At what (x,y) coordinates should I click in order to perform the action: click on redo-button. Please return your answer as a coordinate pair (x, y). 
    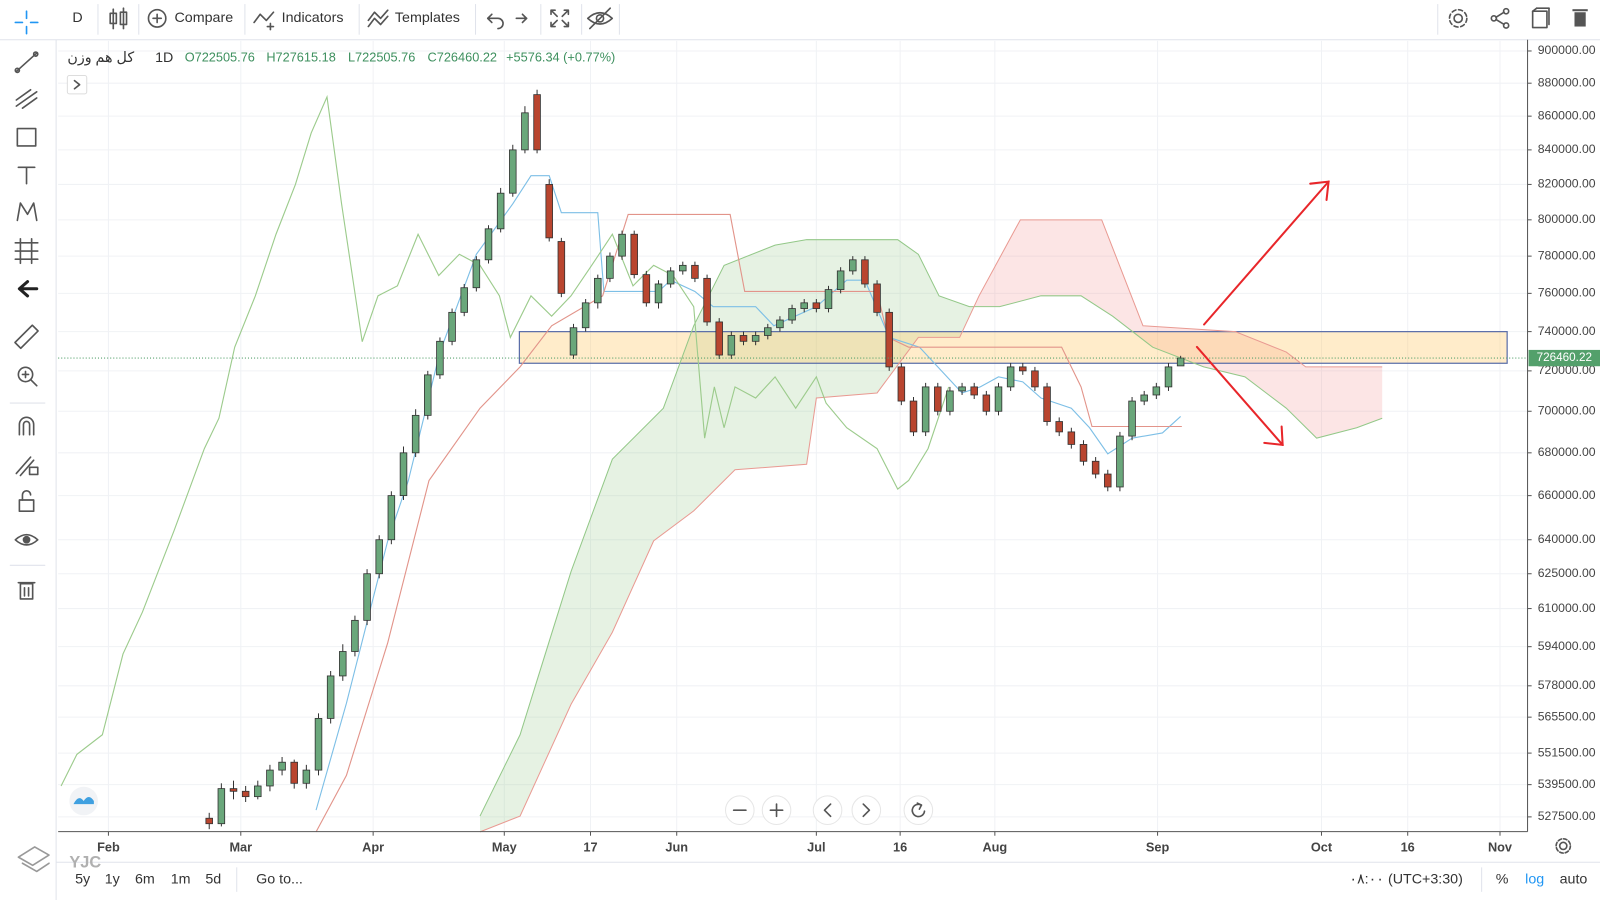
    Looking at the image, I should click on (521, 18).